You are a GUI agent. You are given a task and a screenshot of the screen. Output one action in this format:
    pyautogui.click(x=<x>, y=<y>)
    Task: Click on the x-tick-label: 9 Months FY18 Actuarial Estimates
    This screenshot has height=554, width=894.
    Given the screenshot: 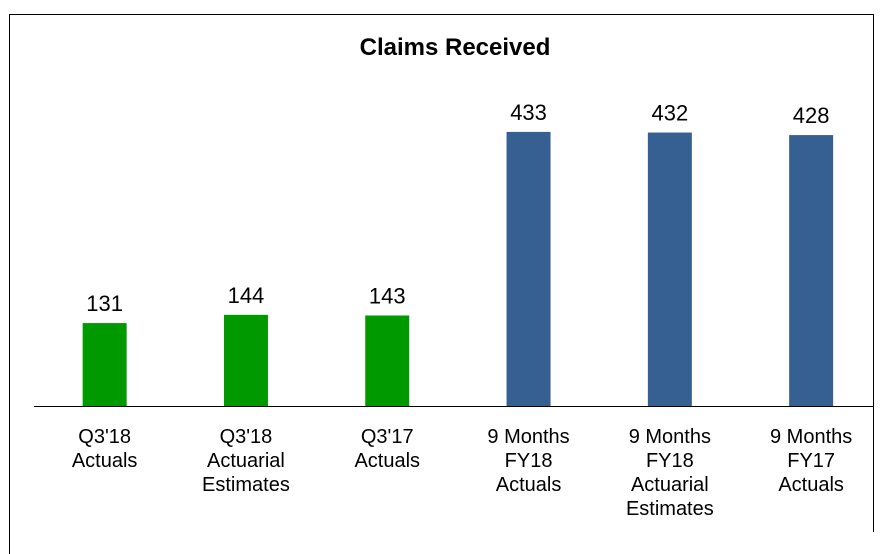 What is the action you would take?
    pyautogui.click(x=669, y=473)
    